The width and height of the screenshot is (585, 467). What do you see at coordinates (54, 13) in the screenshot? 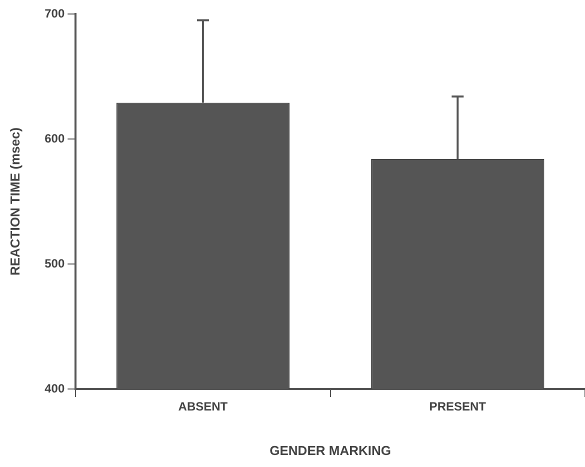
I see `y-tick-label: 700` at bounding box center [54, 13].